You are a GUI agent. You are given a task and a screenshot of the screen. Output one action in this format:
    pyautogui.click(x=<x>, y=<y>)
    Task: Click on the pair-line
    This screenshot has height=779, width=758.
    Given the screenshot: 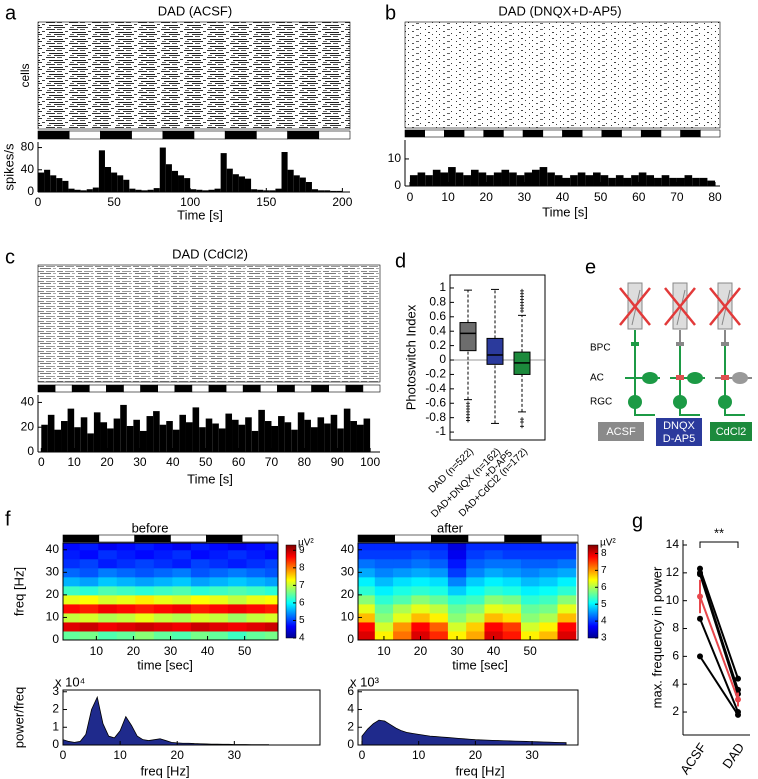 What is the action you would take?
    pyautogui.click(x=719, y=685)
    